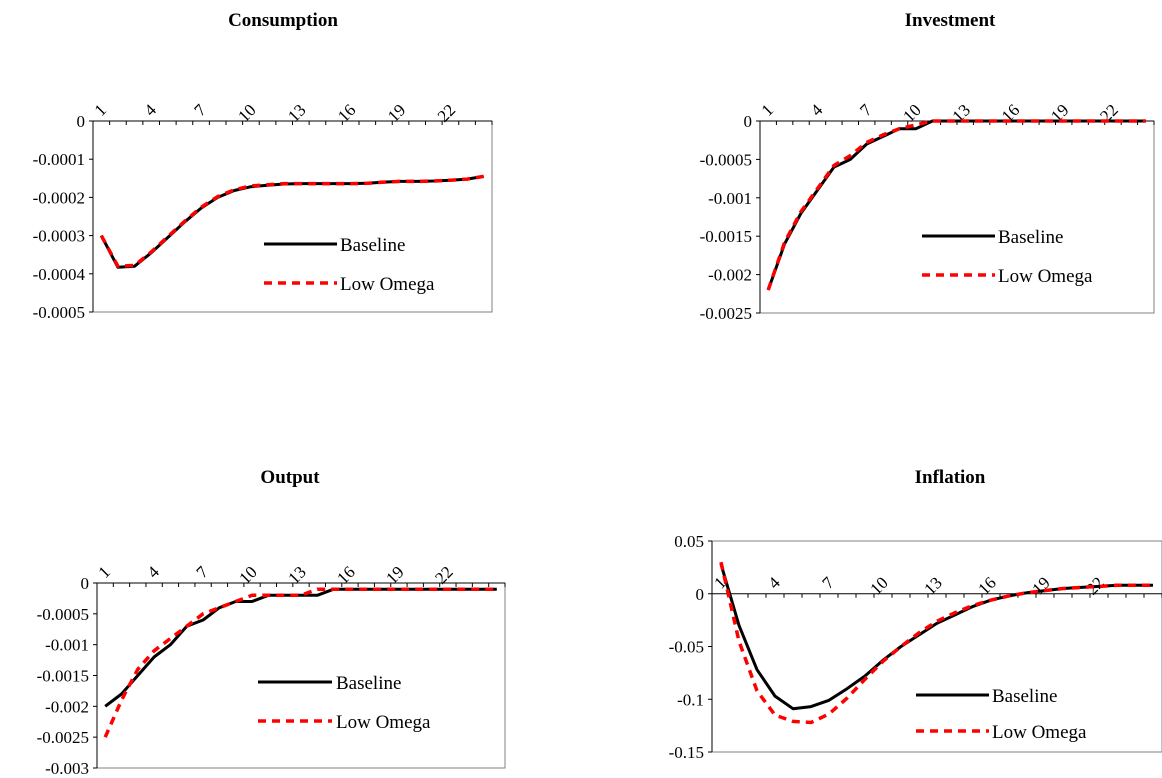 The height and width of the screenshot is (778, 1162). I want to click on y-tick-label: -0.0003, so click(59, 236).